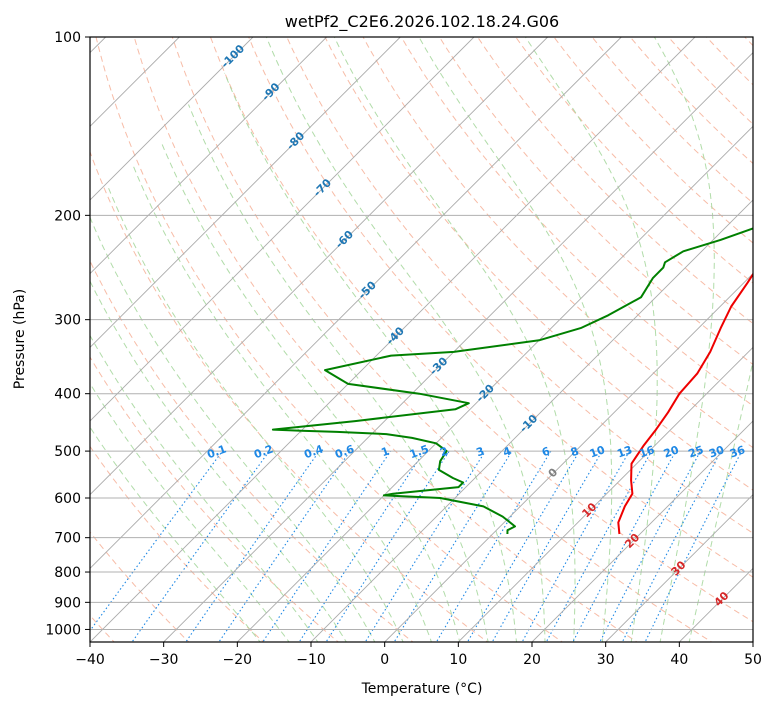  I want to click on mixing-ratio-label: 13, so click(624, 451).